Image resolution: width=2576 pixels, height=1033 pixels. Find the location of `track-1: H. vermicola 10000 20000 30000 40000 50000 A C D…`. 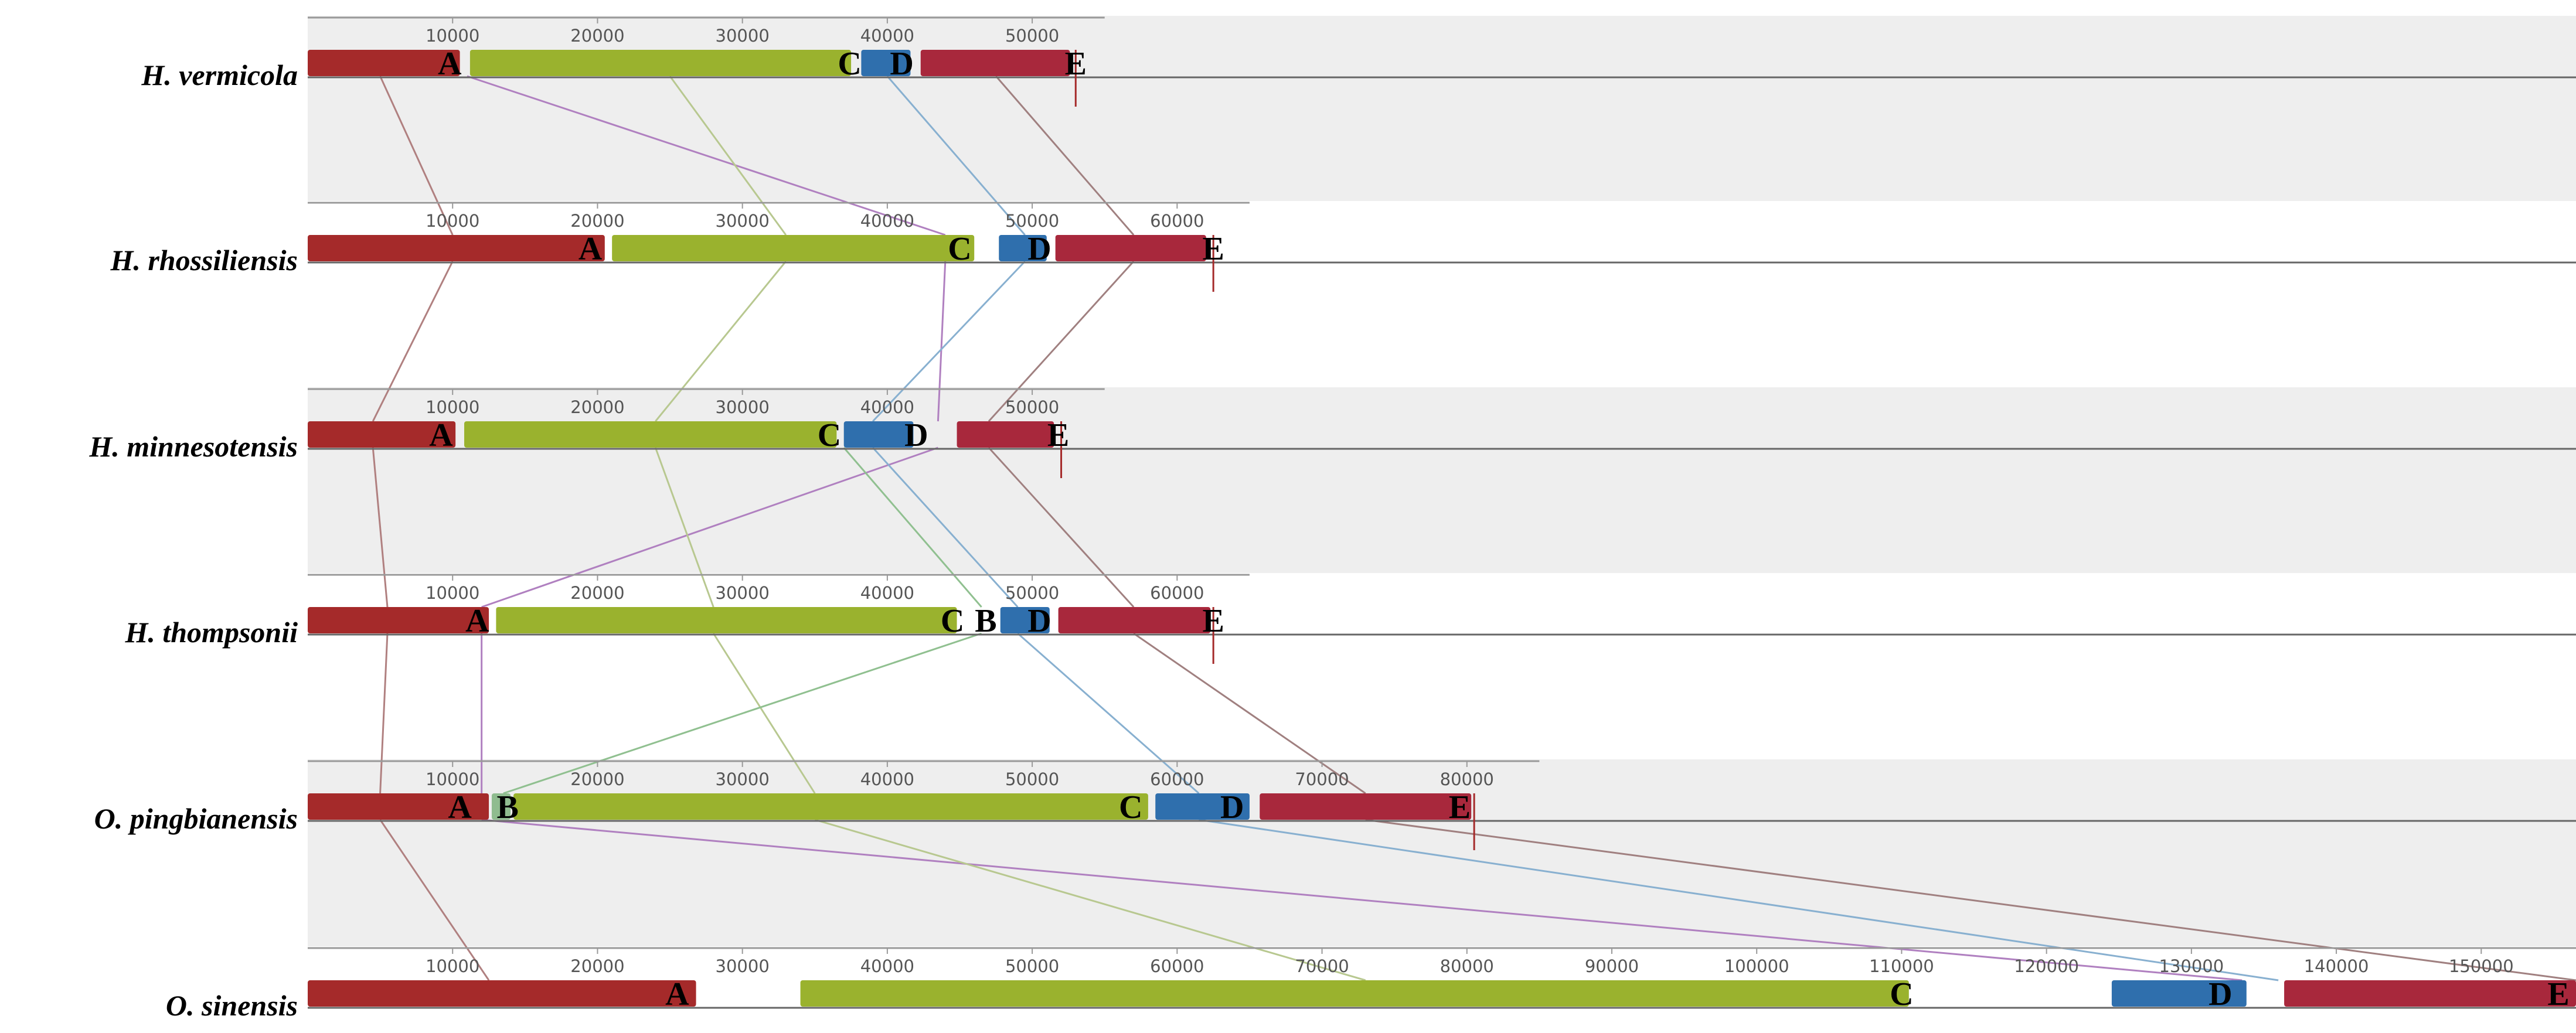

track-1: H. vermicola 10000 20000 30000 40000 50000 A C D… is located at coordinates (1358, 61).